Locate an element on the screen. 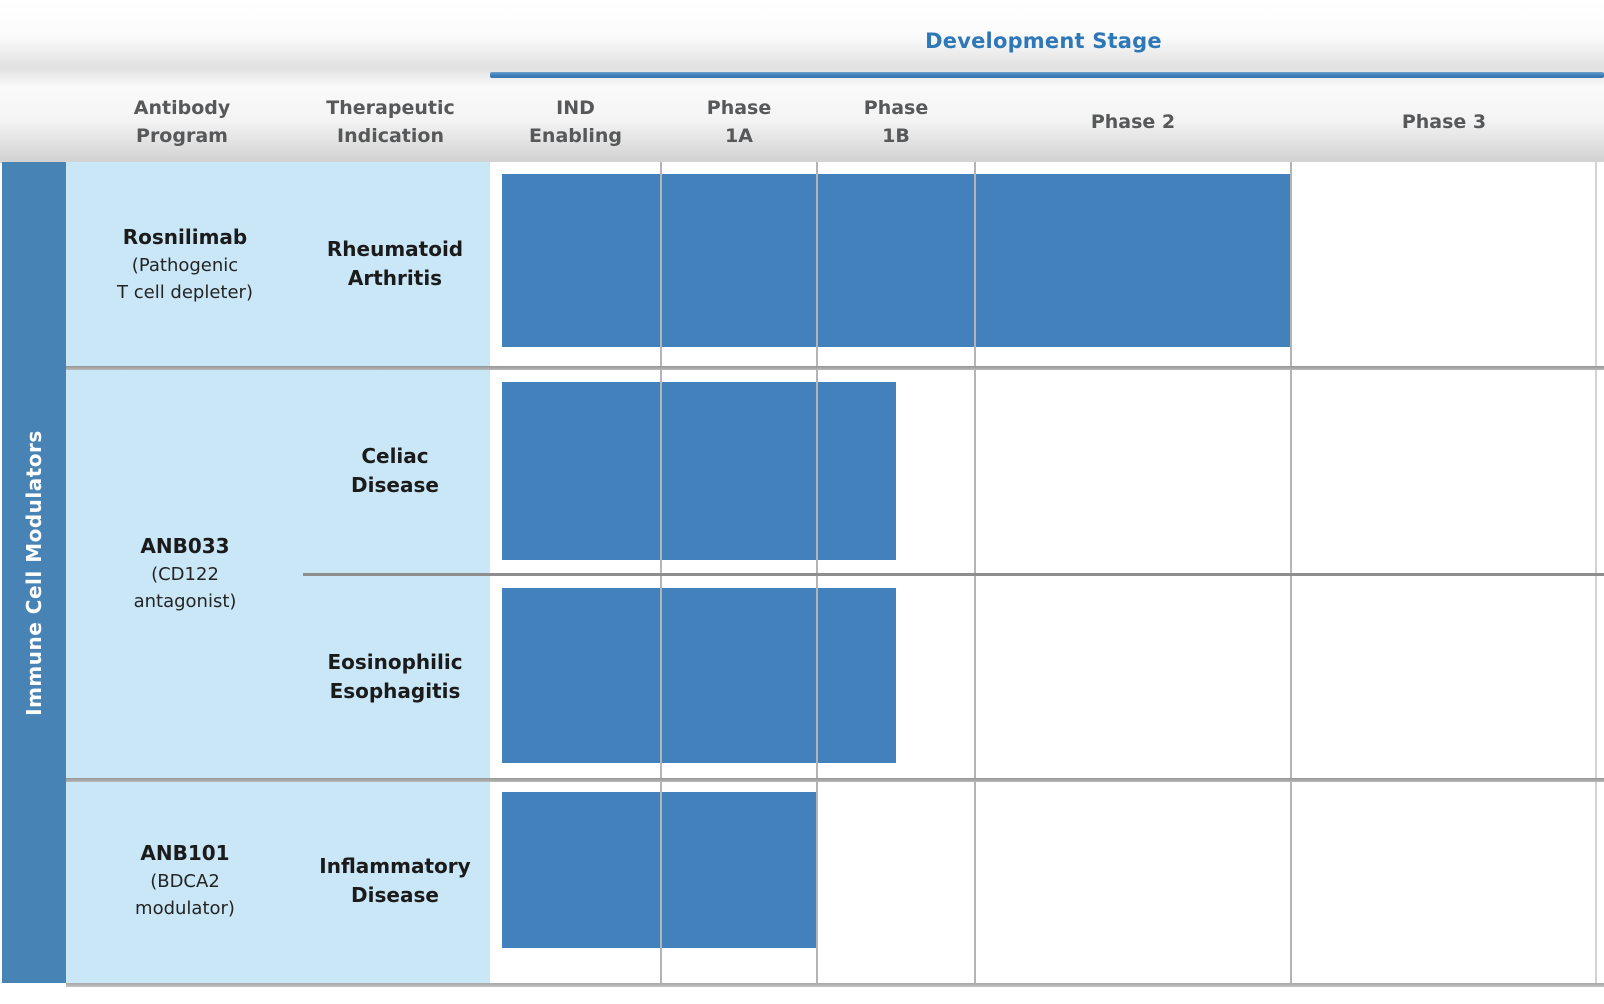  gridline-ind-phase1a is located at coordinates (661, 572).